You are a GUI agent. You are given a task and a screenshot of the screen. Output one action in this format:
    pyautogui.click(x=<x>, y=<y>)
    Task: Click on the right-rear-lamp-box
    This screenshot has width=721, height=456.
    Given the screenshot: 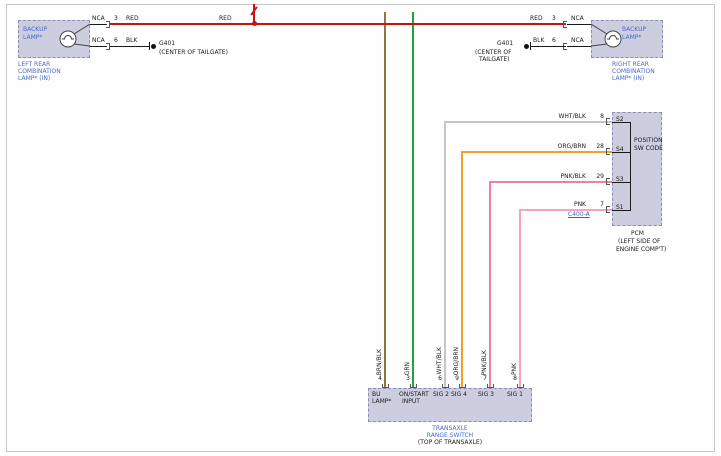 What is the action you would take?
    pyautogui.click(x=627, y=39)
    